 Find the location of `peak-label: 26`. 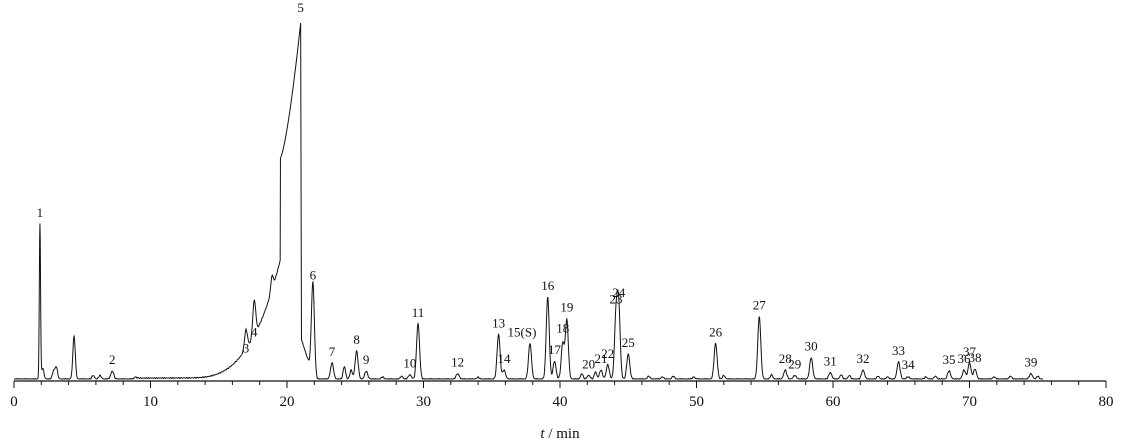

peak-label: 26 is located at coordinates (716, 331).